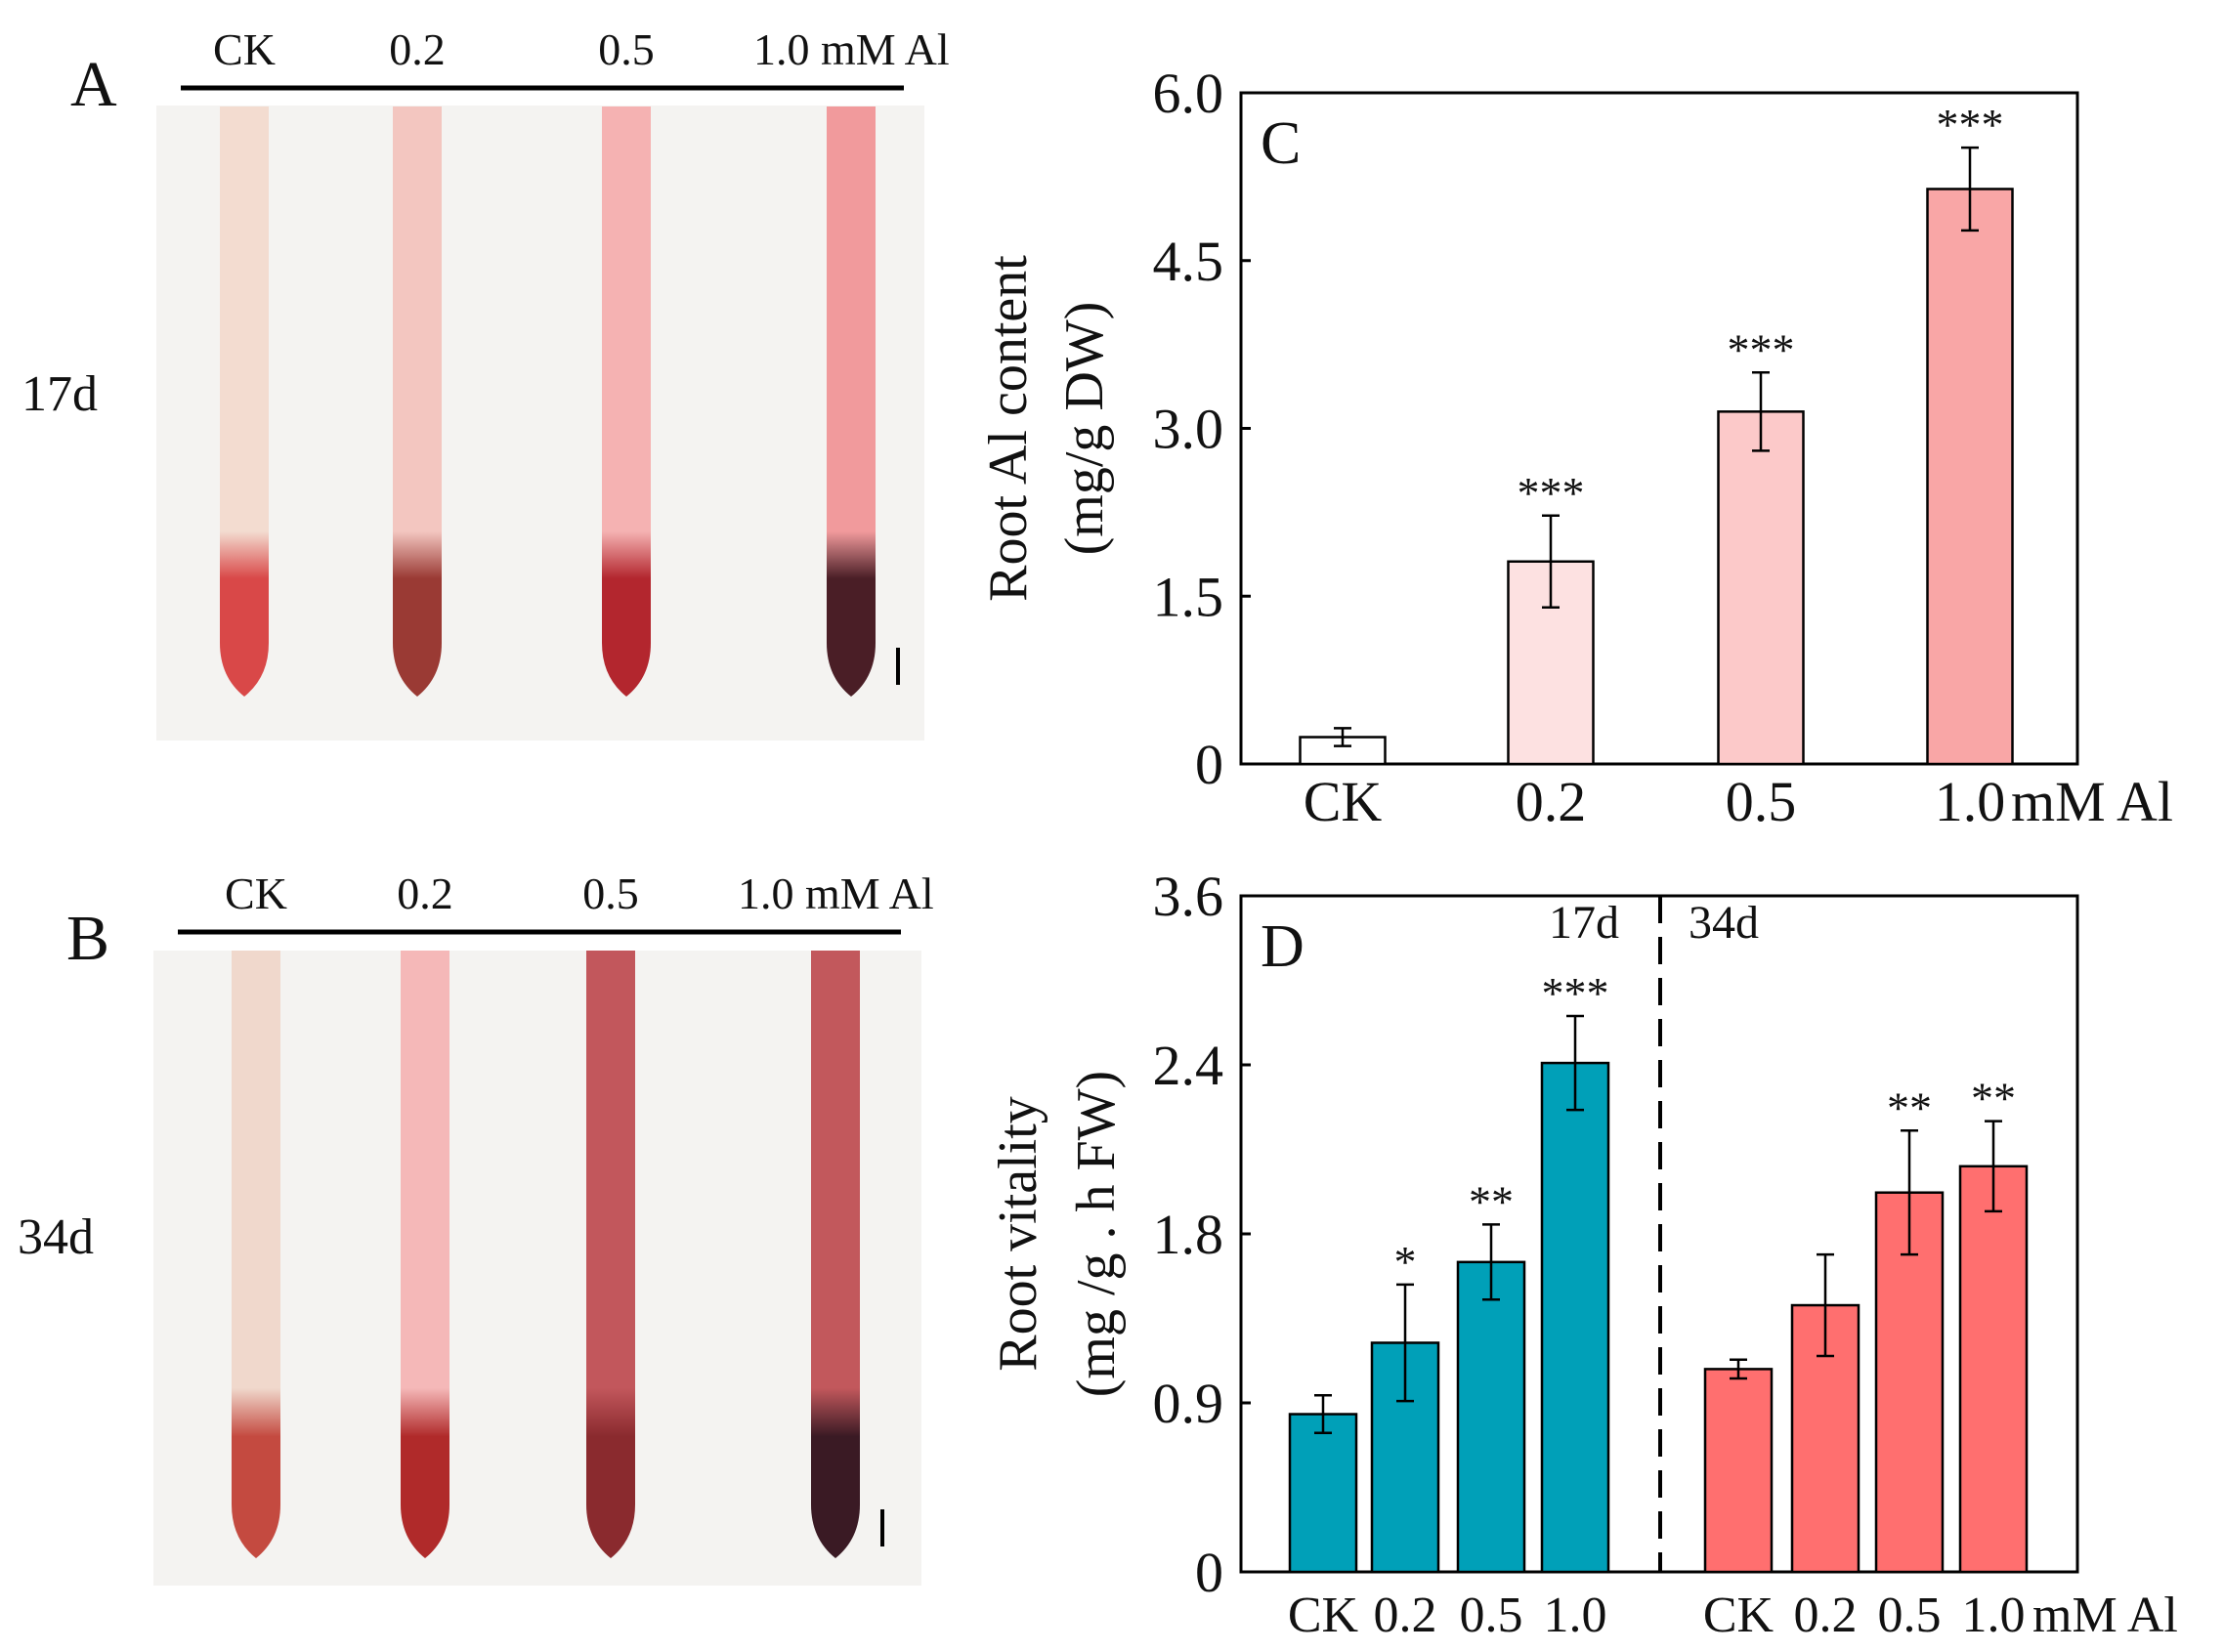  What do you see at coordinates (540, 423) in the screenshot?
I see `photo-a` at bounding box center [540, 423].